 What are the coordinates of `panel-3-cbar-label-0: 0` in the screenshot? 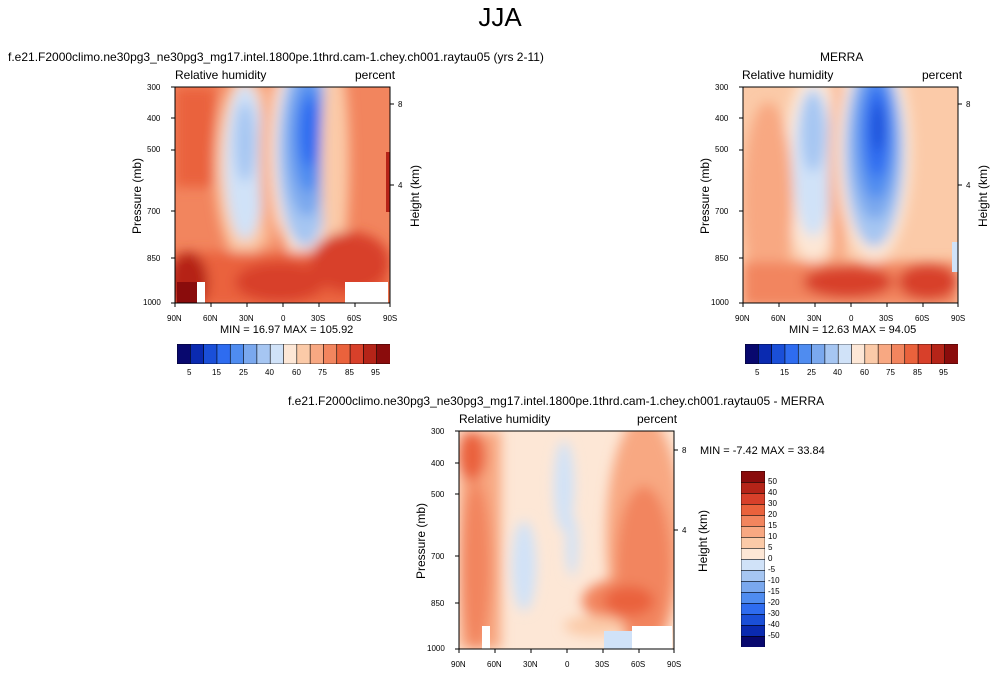 It's located at (770, 558).